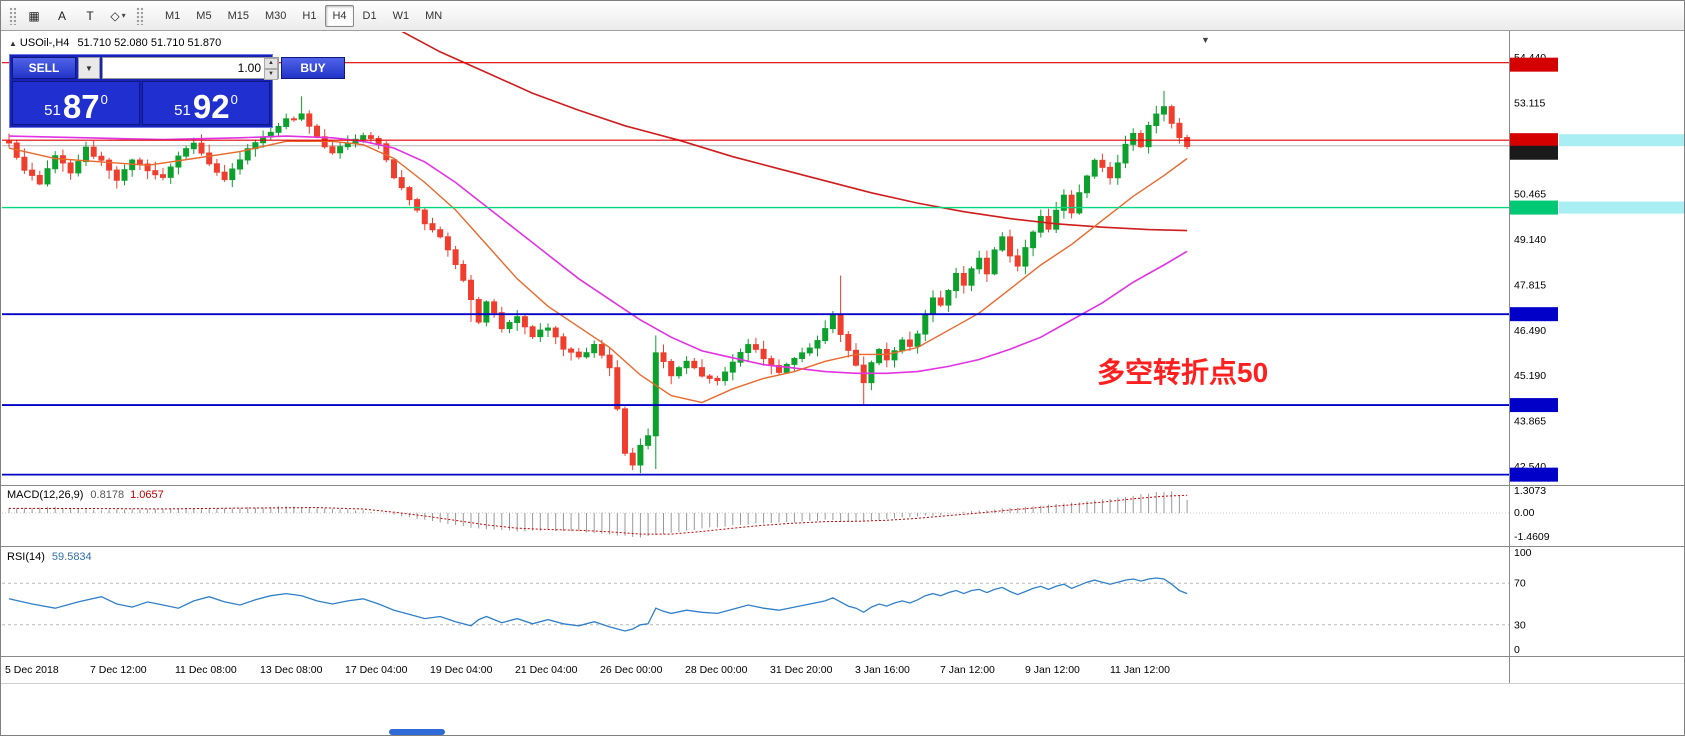 This screenshot has height=736, width=1685. I want to click on svg-text: 31 Dec 20:00, so click(801, 670).